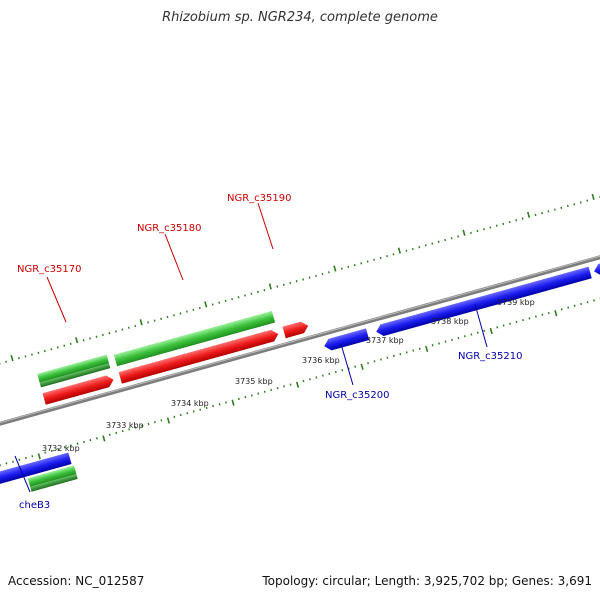  Describe the element at coordinates (357, 395) in the screenshot. I see `gene-label-ngr-c35200: NGR_c35200` at that location.